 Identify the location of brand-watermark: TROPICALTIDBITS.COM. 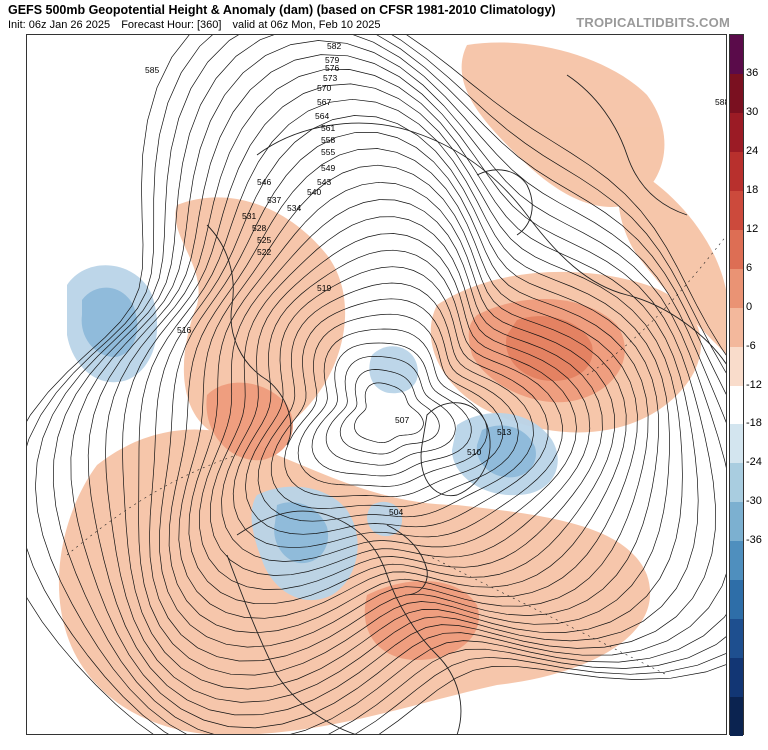
(653, 22).